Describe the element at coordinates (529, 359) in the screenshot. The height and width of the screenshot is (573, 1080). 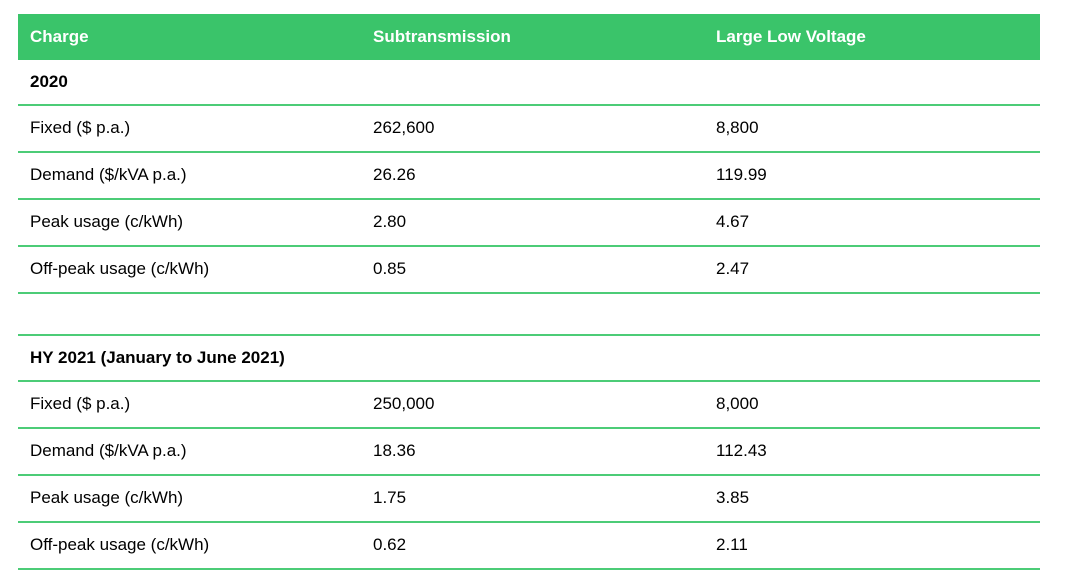
I see `section-header-hy-2021: HY 2021 (January to June 2021)` at that location.